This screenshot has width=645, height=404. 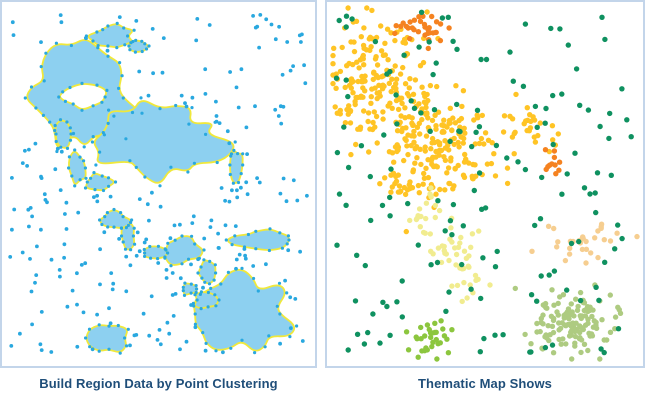 What do you see at coordinates (485, 383) in the screenshot?
I see `right-caption: Thematic Map Shows` at bounding box center [485, 383].